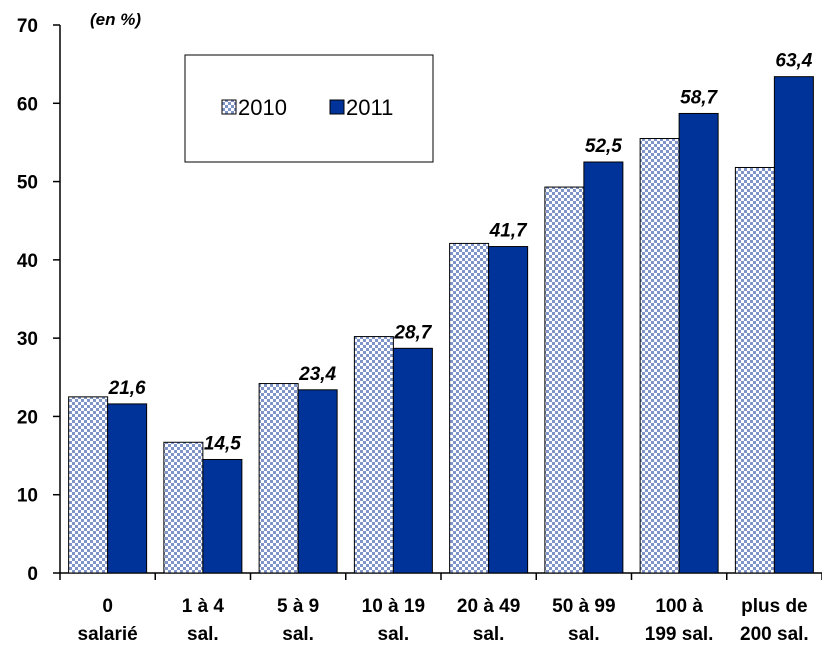 Image resolution: width=822 pixels, height=650 pixels. What do you see at coordinates (774, 606) in the screenshot?
I see `x-category-label-line1: plus de` at bounding box center [774, 606].